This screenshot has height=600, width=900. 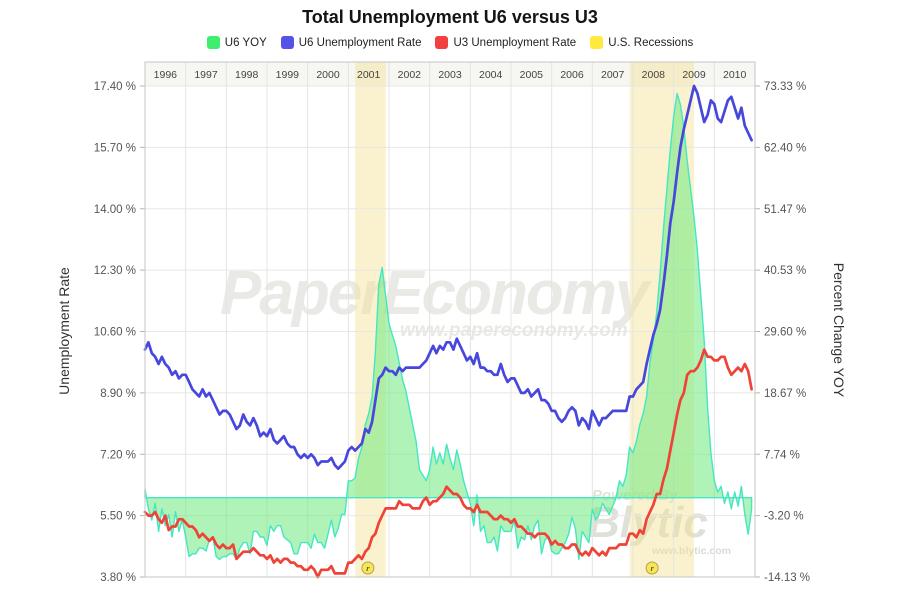 I want to click on year-label: 1997, so click(x=206, y=75).